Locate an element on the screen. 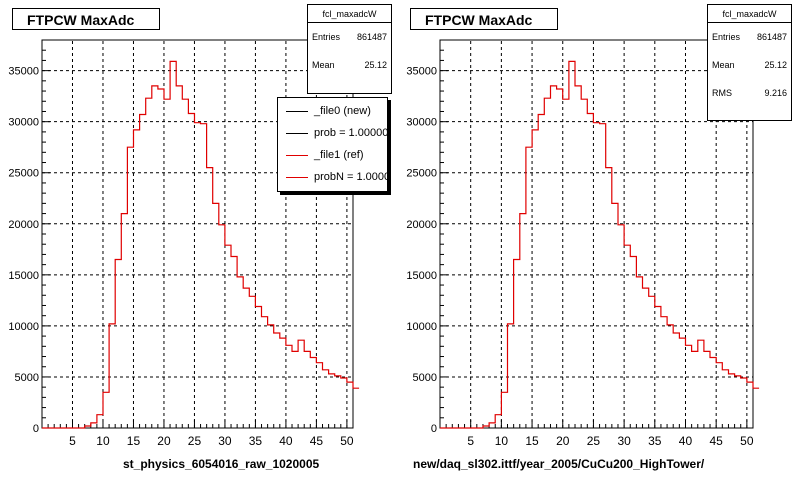 The width and height of the screenshot is (800, 480). stats-box-left: fcl_maxadcW Entries 861487 Mean 25.12 is located at coordinates (349, 49).